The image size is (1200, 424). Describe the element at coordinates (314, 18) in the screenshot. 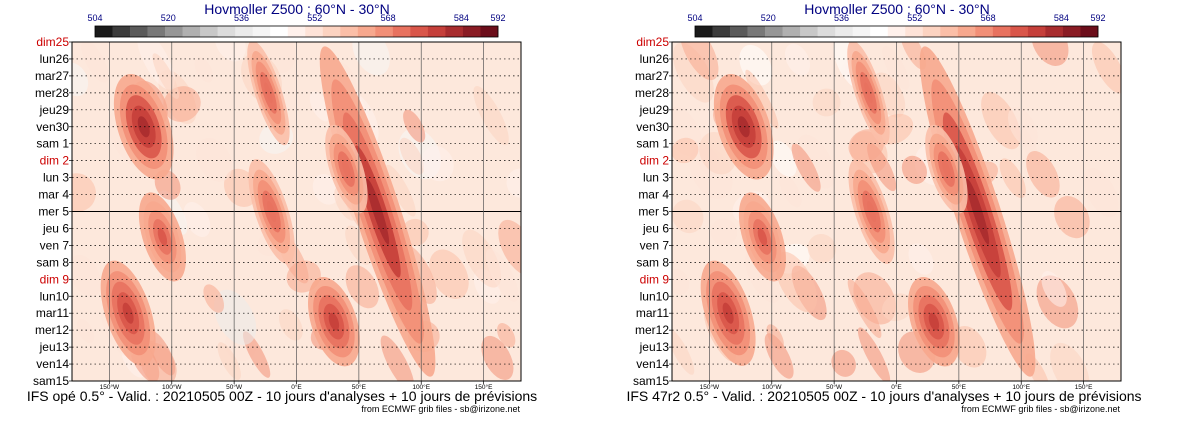

I see `colorbar-tick-label: 552` at that location.